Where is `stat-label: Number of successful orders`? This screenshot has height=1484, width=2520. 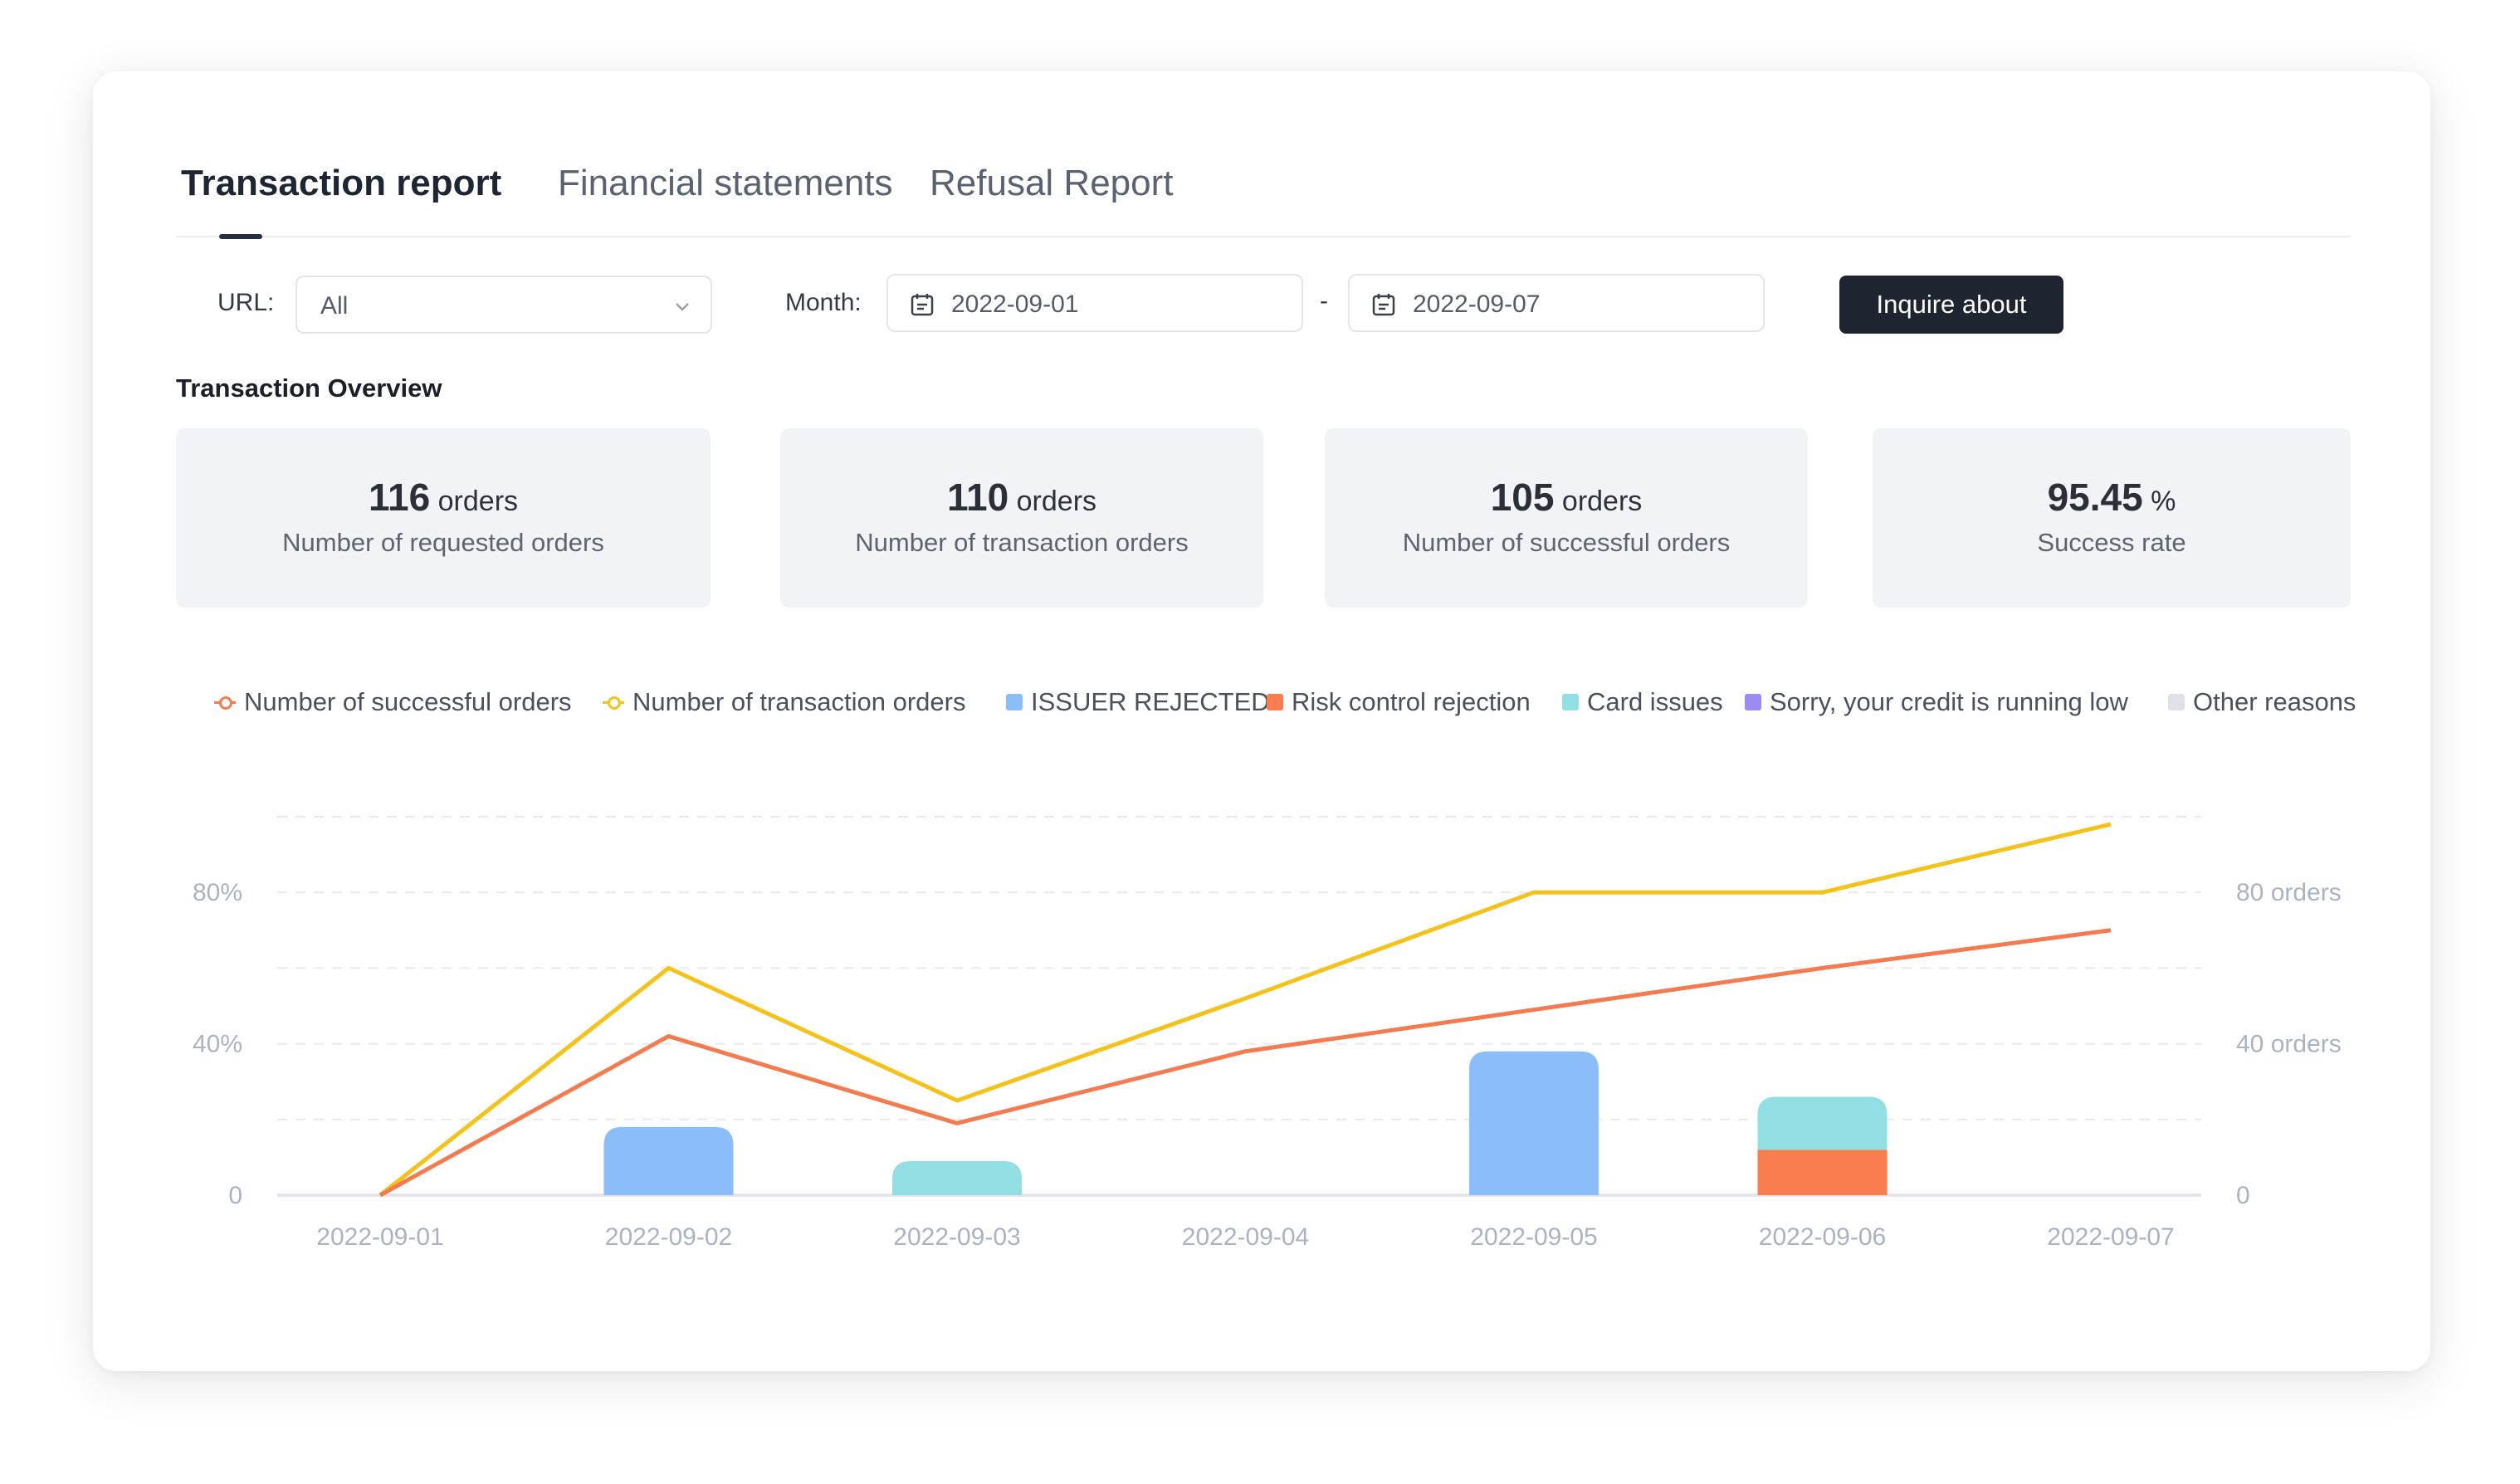
stat-label: Number of successful orders is located at coordinates (1566, 542).